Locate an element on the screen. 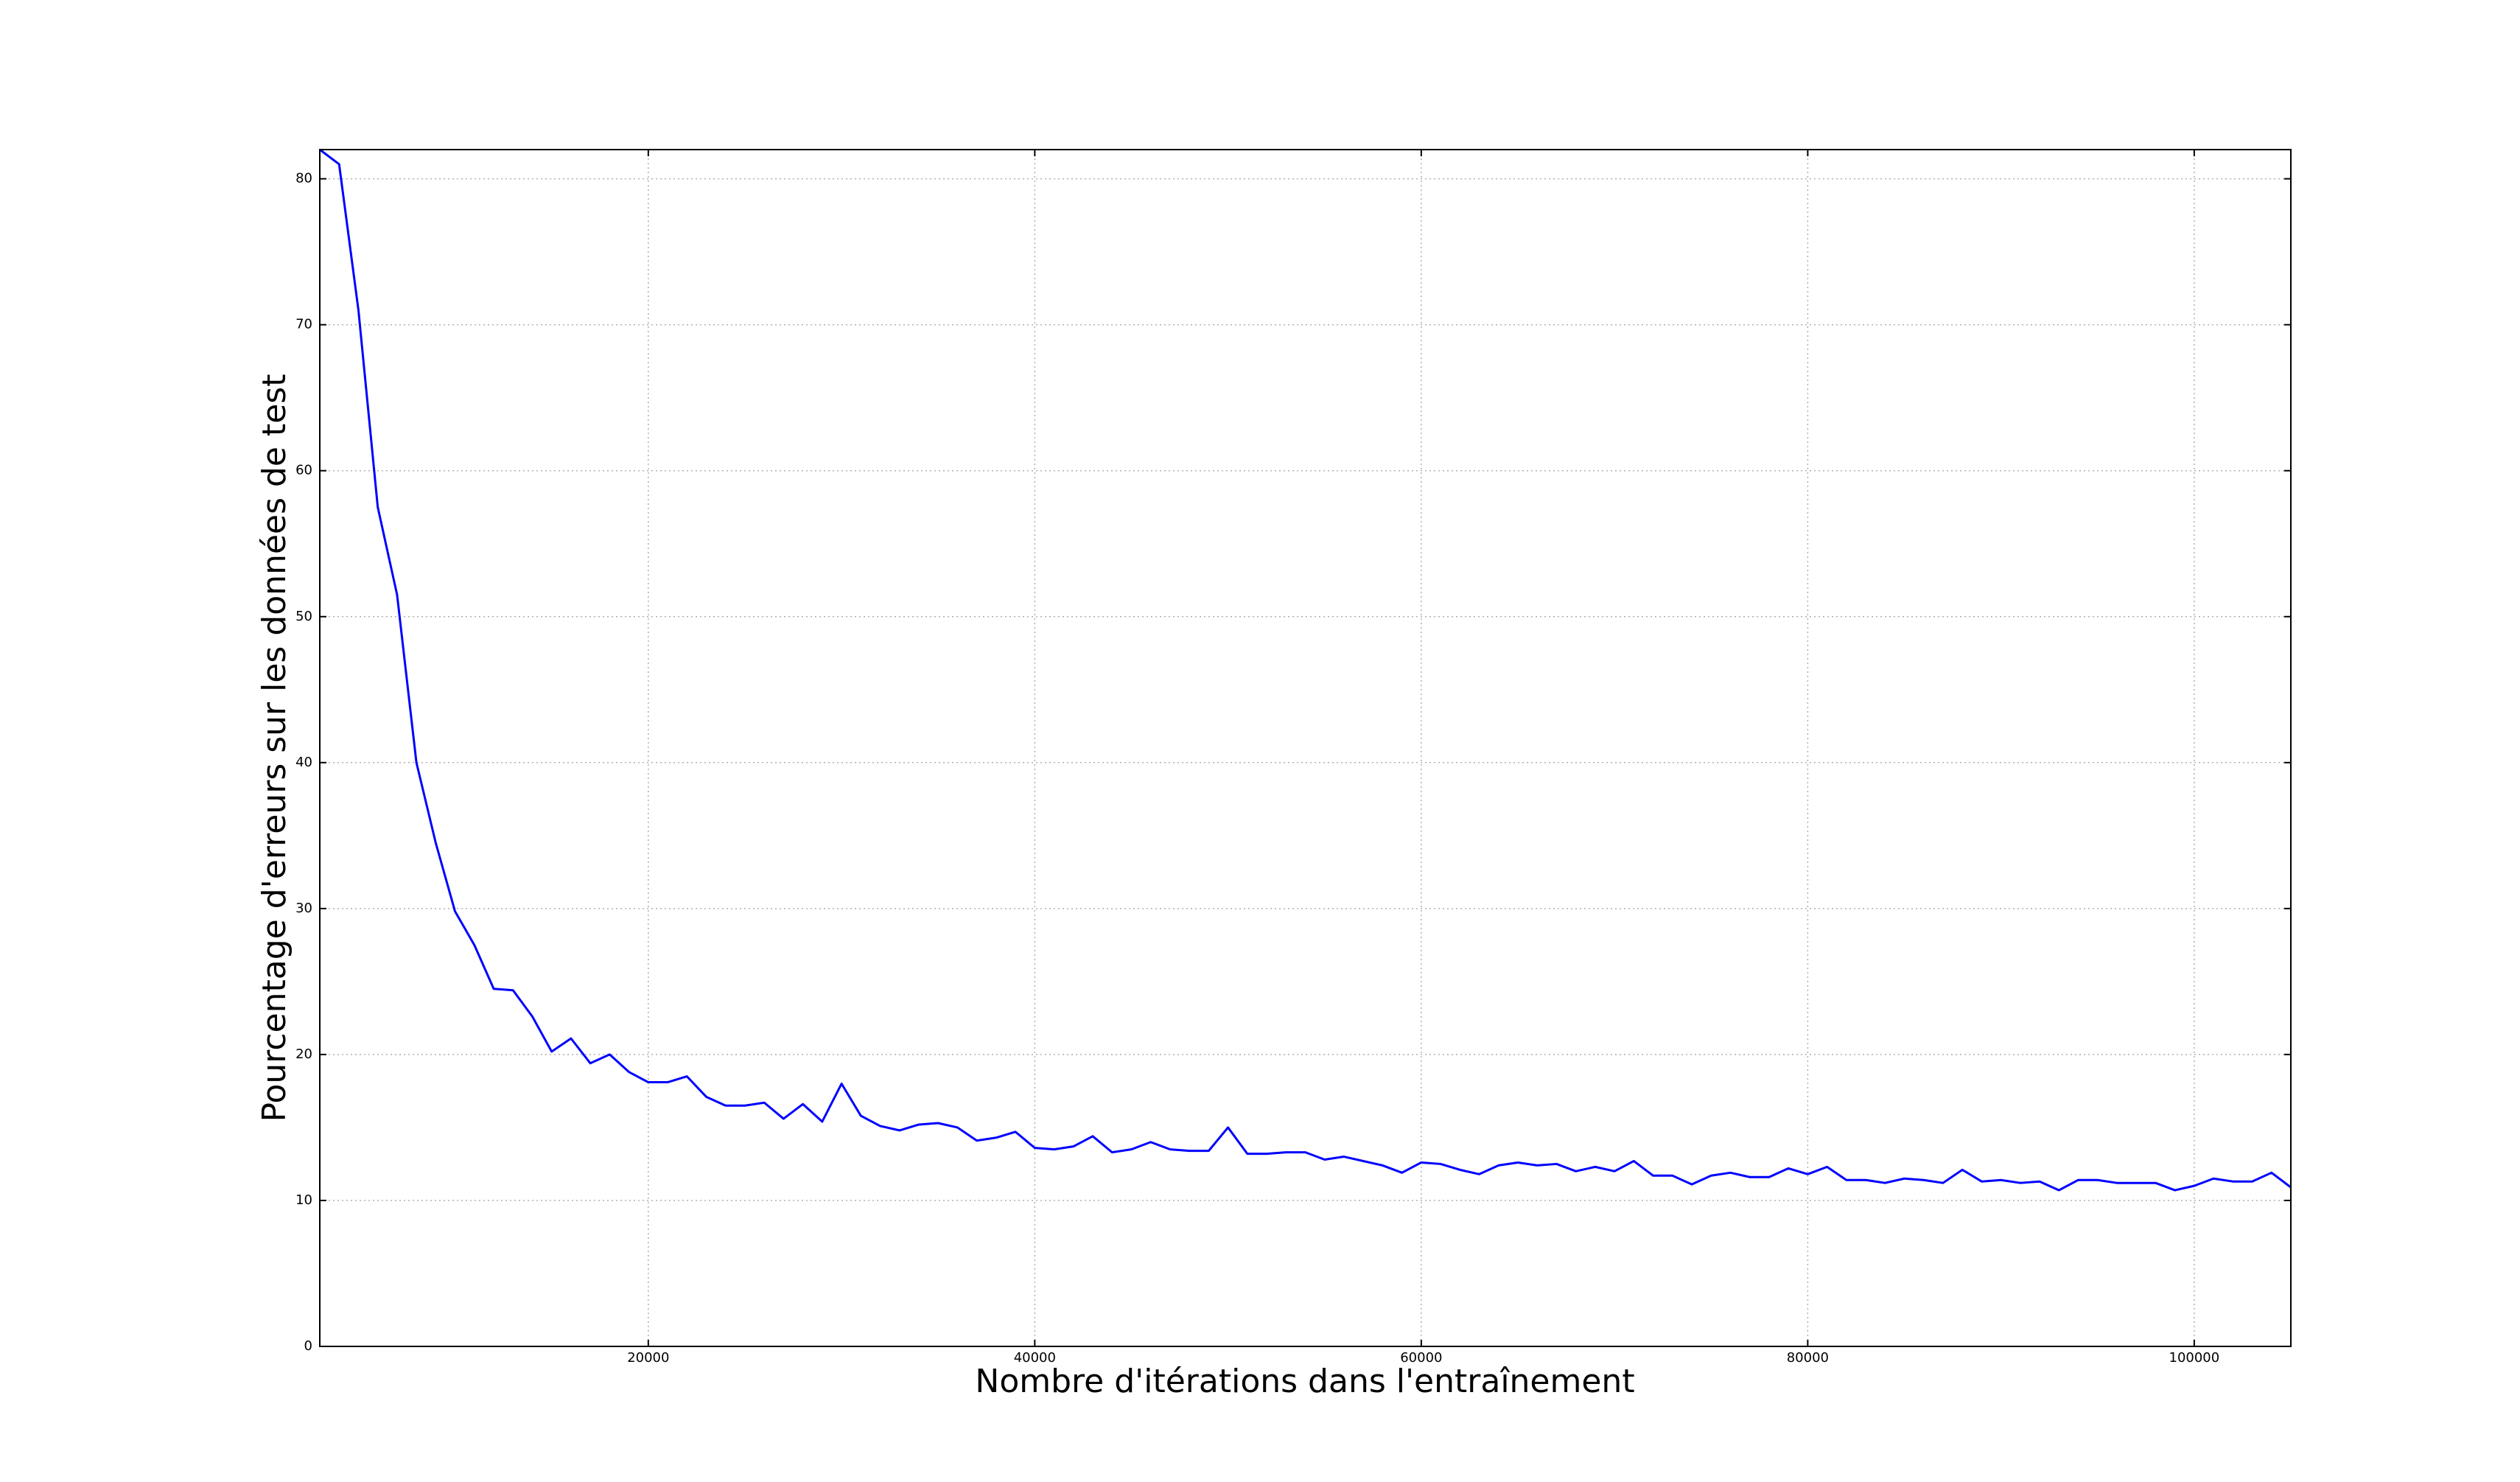 The image size is (2520, 1482). y-tick-label: 70 is located at coordinates (303, 324).